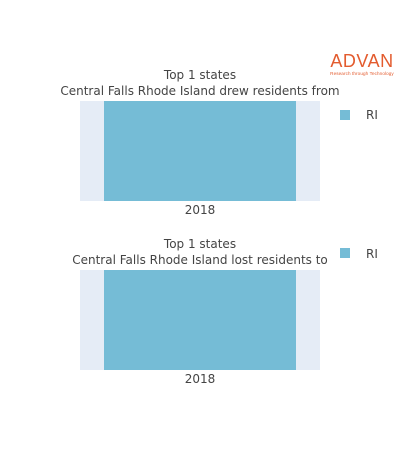 The width and height of the screenshot is (400, 450). I want to click on chart-2-bars, so click(200, 320).